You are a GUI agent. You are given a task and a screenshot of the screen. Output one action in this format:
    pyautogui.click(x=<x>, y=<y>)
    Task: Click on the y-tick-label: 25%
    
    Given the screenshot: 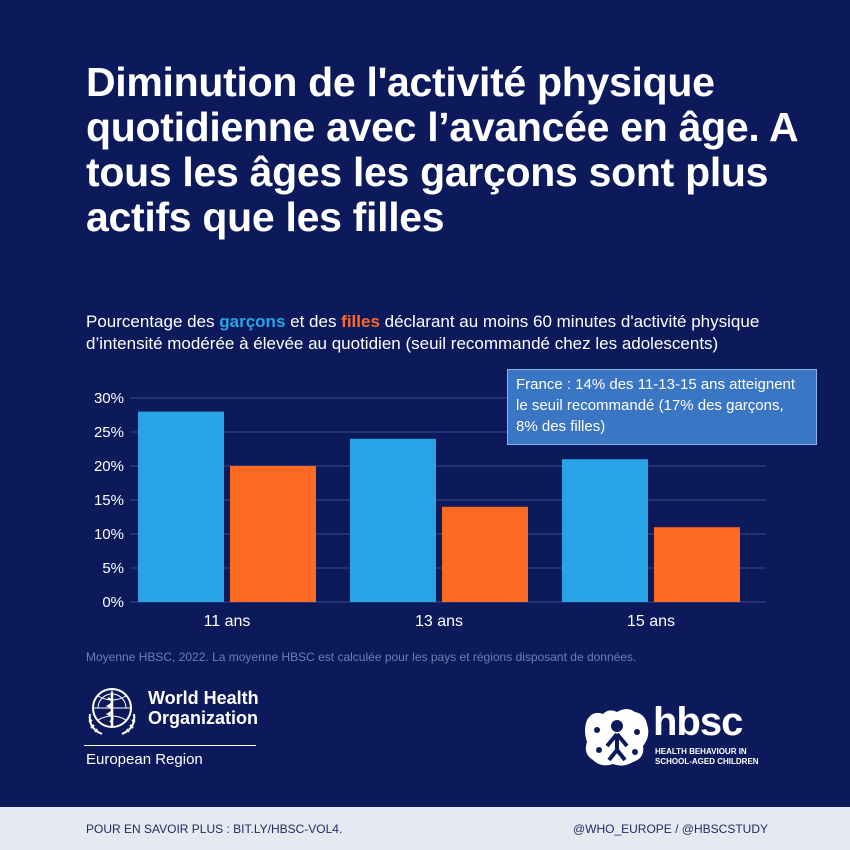 What is the action you would take?
    pyautogui.click(x=109, y=432)
    